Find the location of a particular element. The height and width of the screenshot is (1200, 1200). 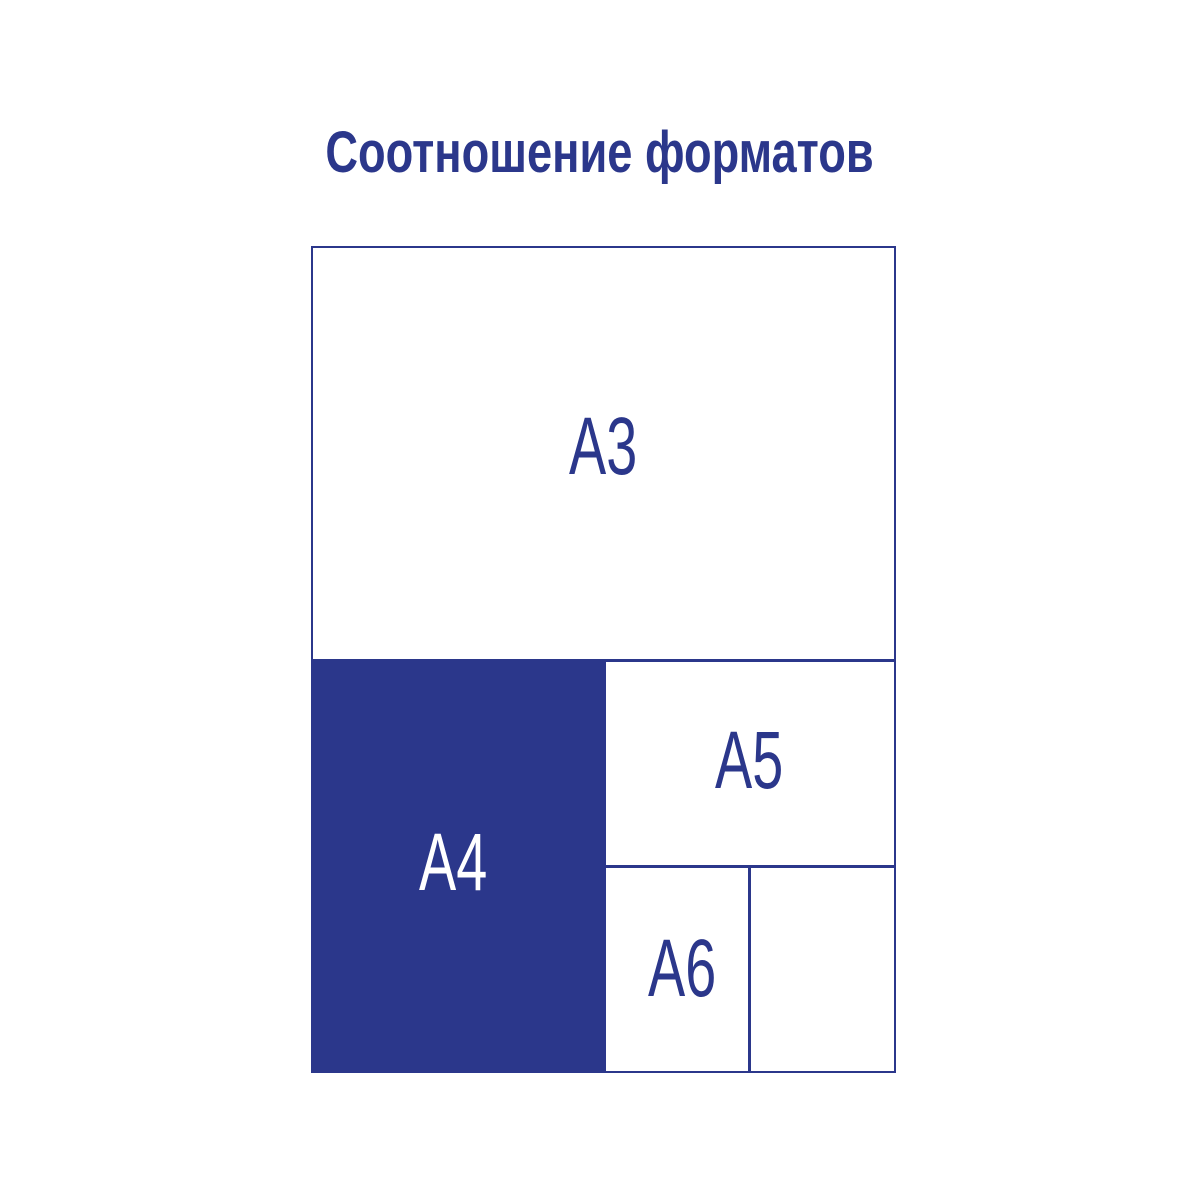

format-a6: A6 is located at coordinates (677, 969).